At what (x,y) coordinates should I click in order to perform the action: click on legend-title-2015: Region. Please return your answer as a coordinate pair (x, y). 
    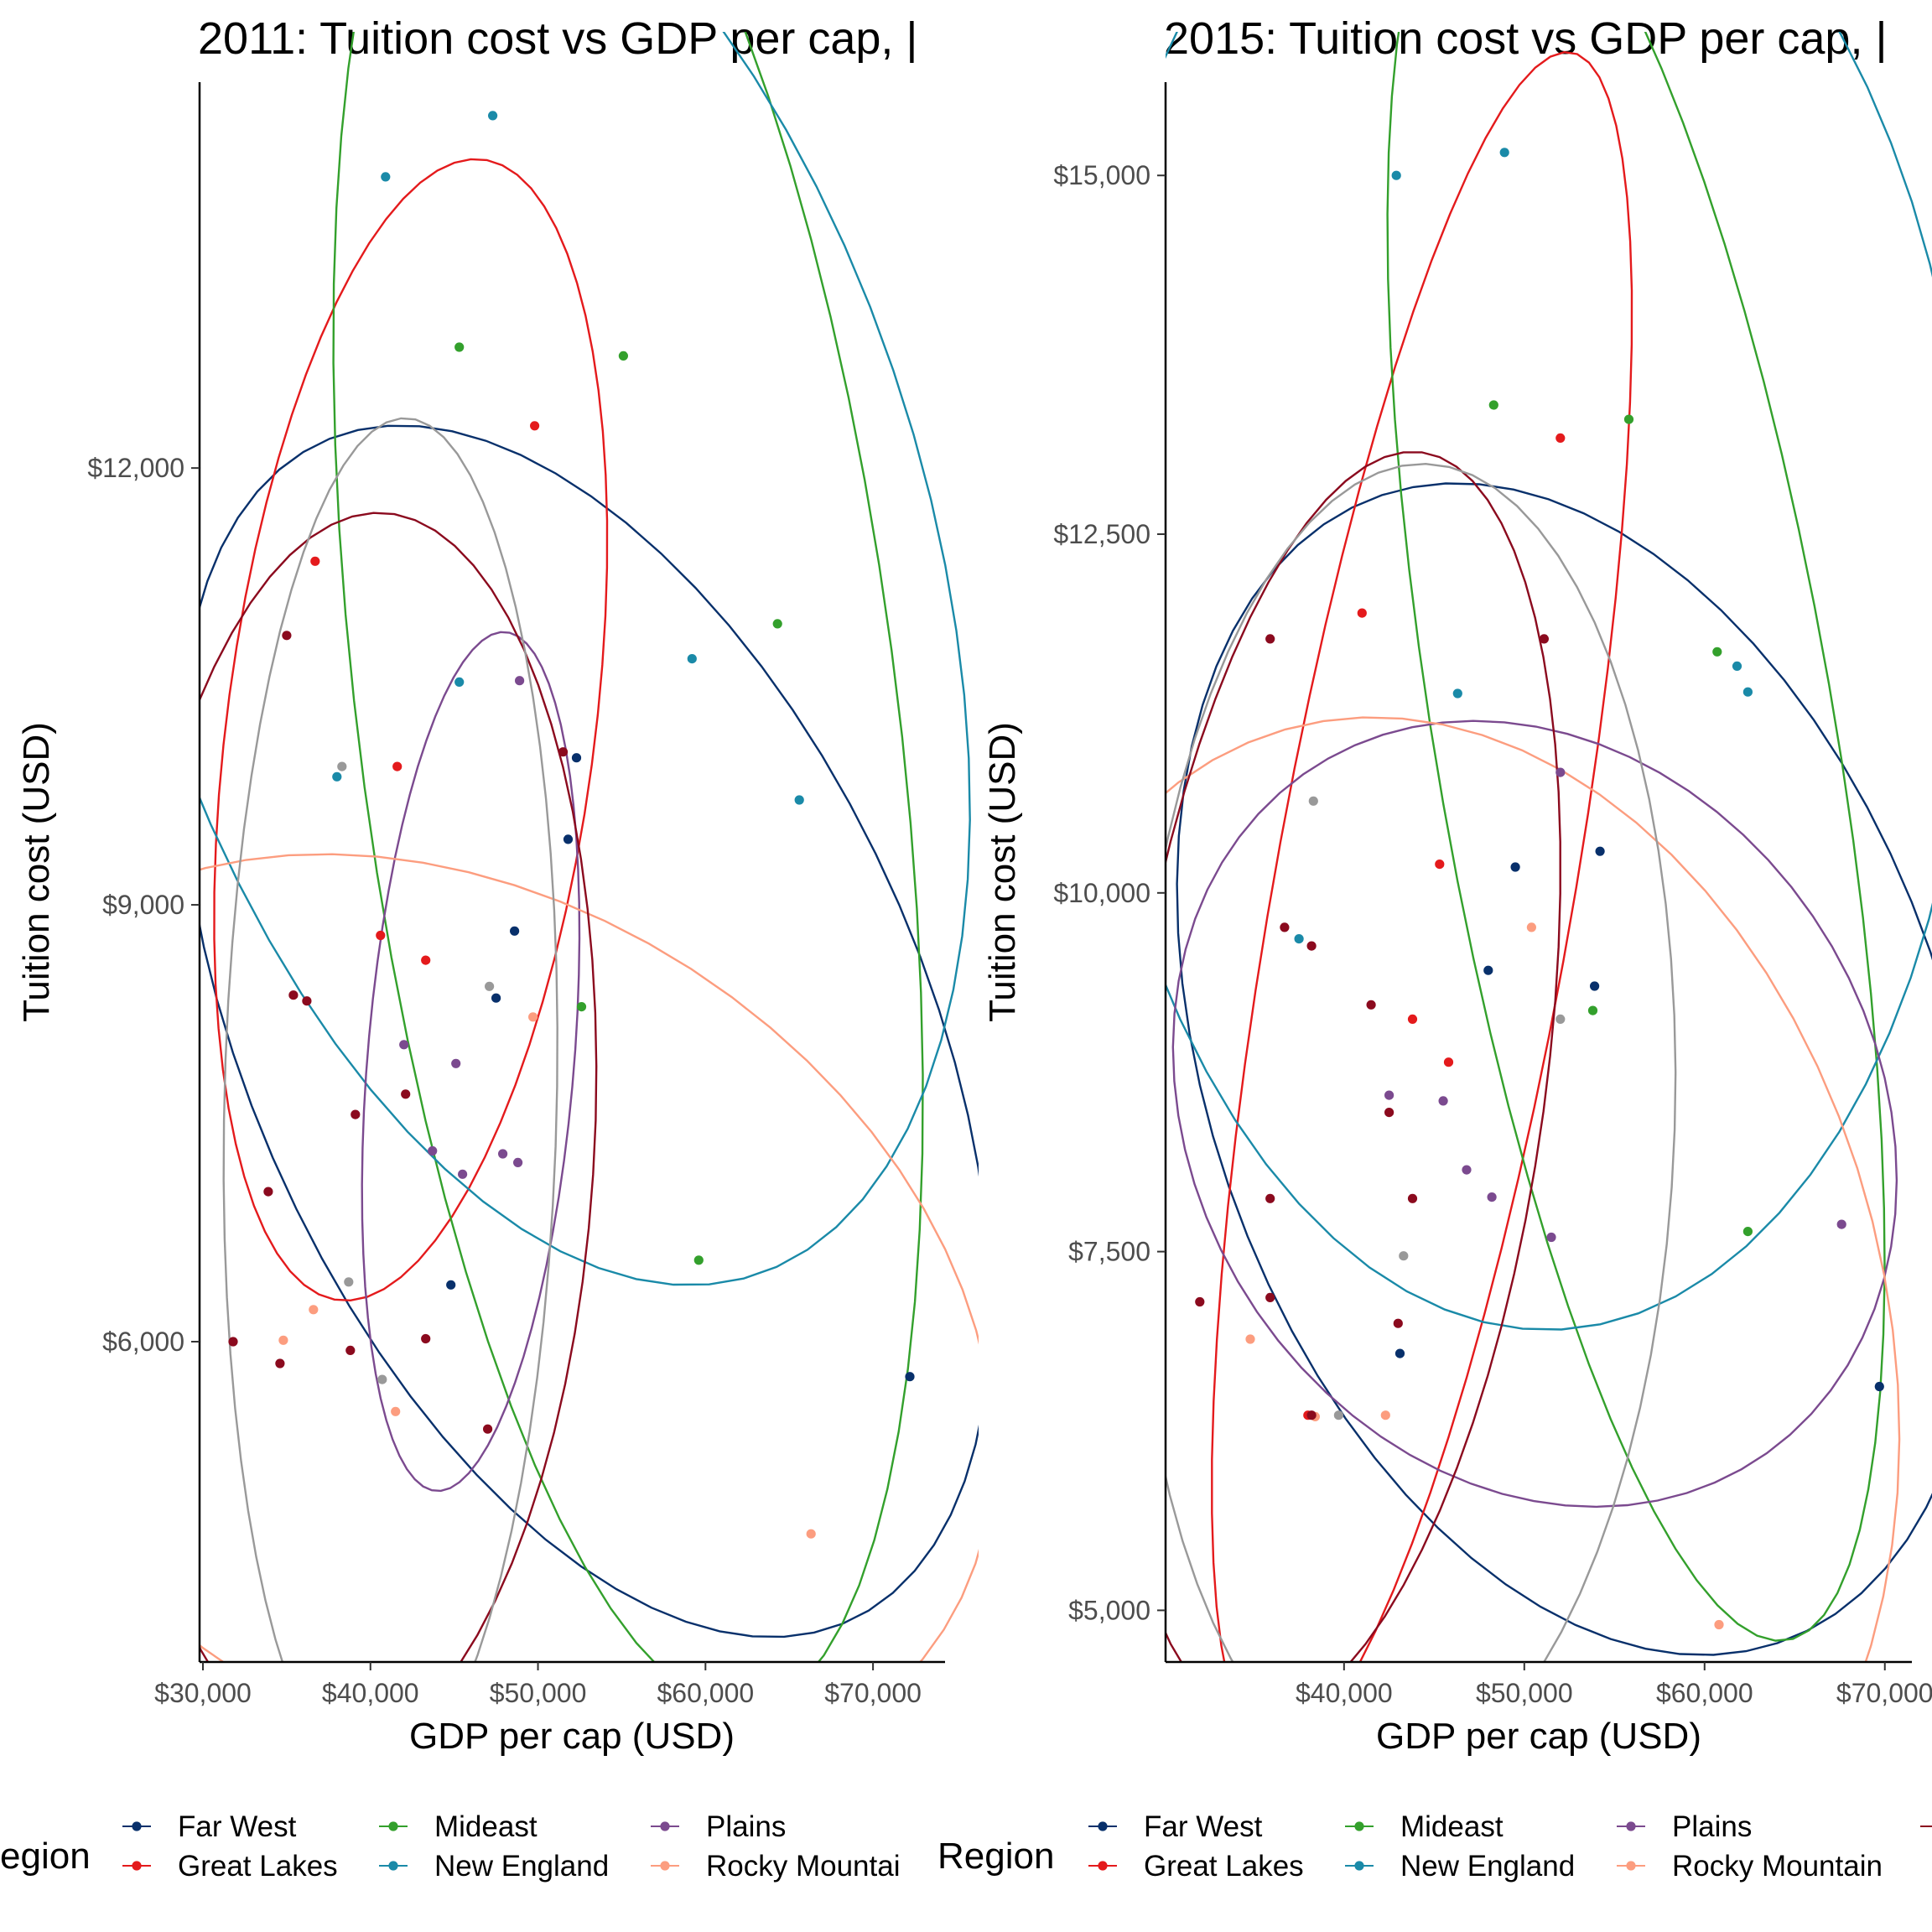
    Looking at the image, I should click on (995, 1857).